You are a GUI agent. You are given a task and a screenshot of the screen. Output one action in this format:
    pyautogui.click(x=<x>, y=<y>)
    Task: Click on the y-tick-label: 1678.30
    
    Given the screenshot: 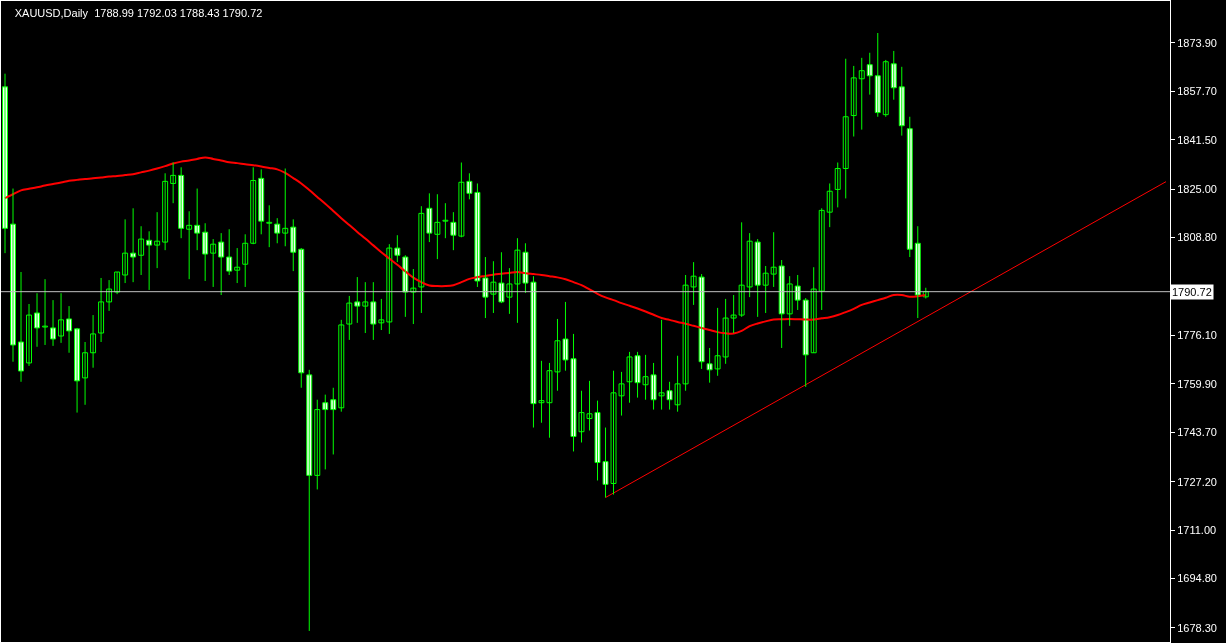 What is the action you would take?
    pyautogui.click(x=1197, y=627)
    